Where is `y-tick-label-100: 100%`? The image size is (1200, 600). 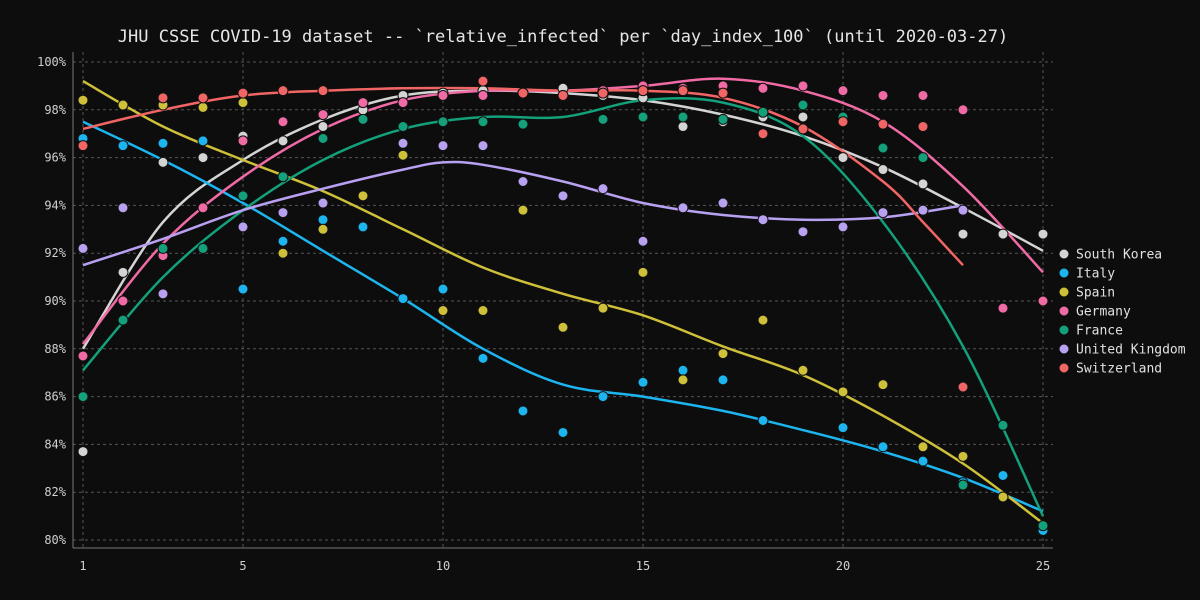 y-tick-label-100: 100% is located at coordinates (52, 62).